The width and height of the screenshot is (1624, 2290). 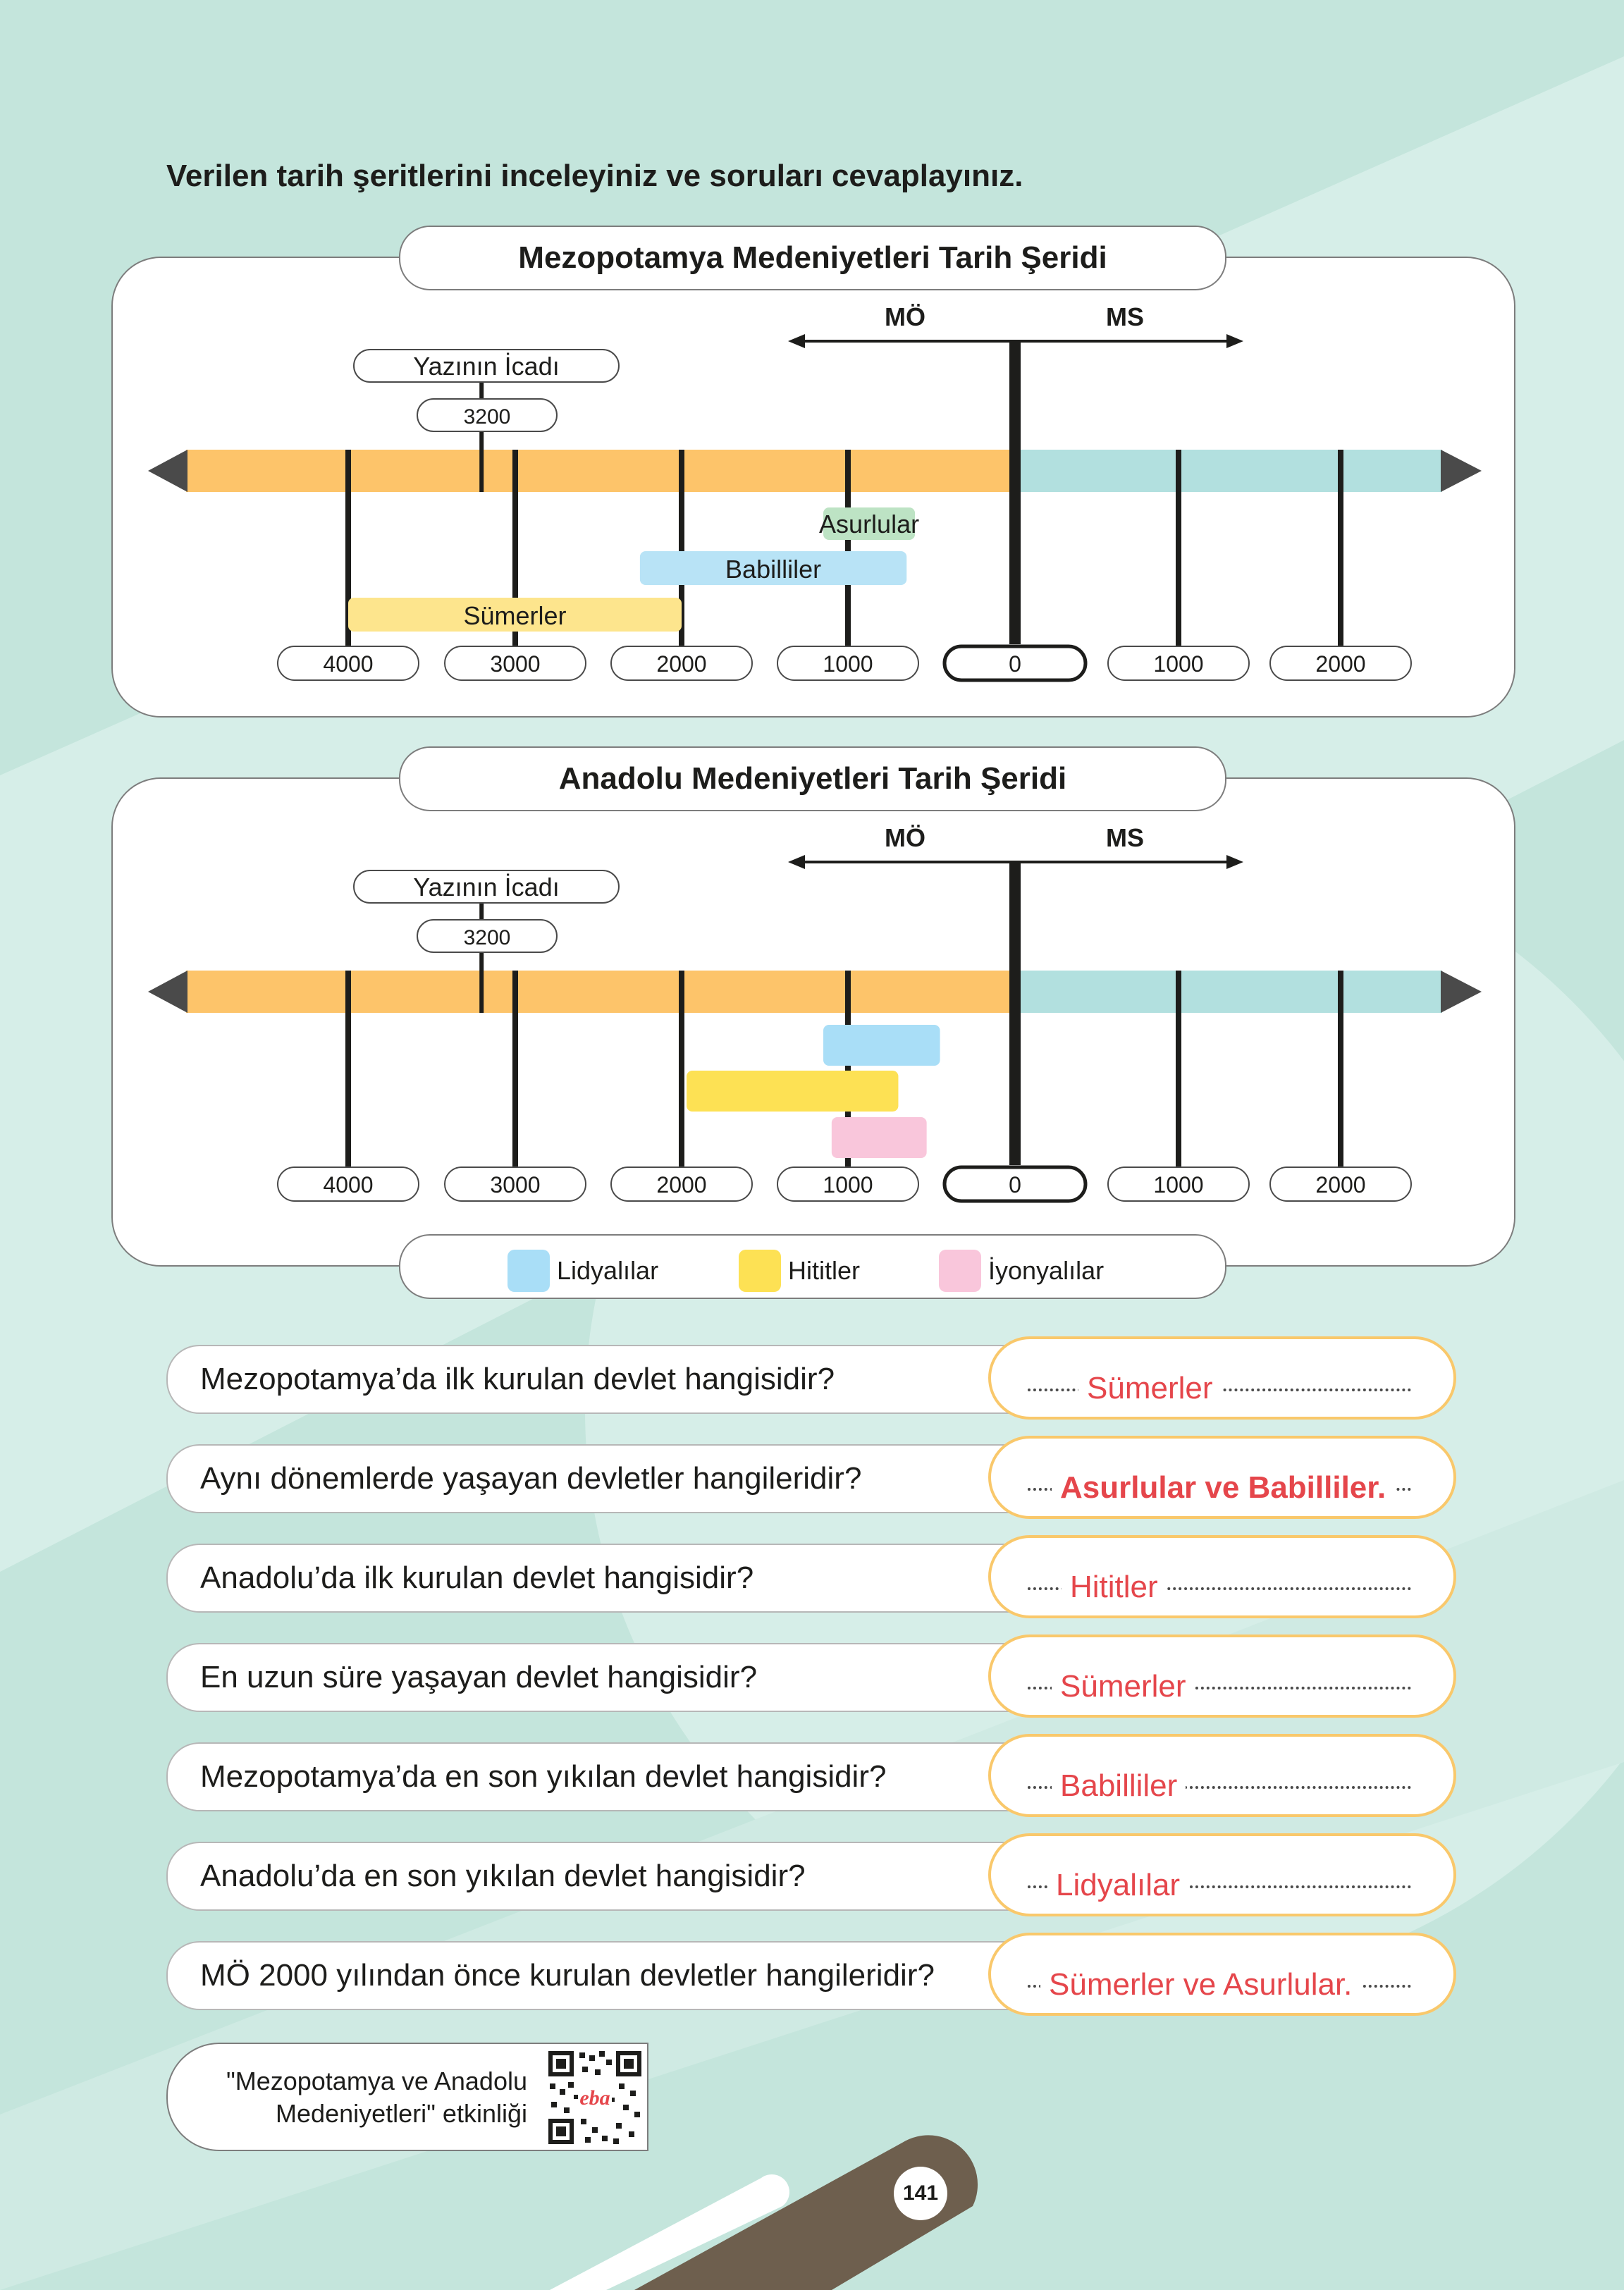 I want to click on answer-text: Babilliler, so click(x=1119, y=1786).